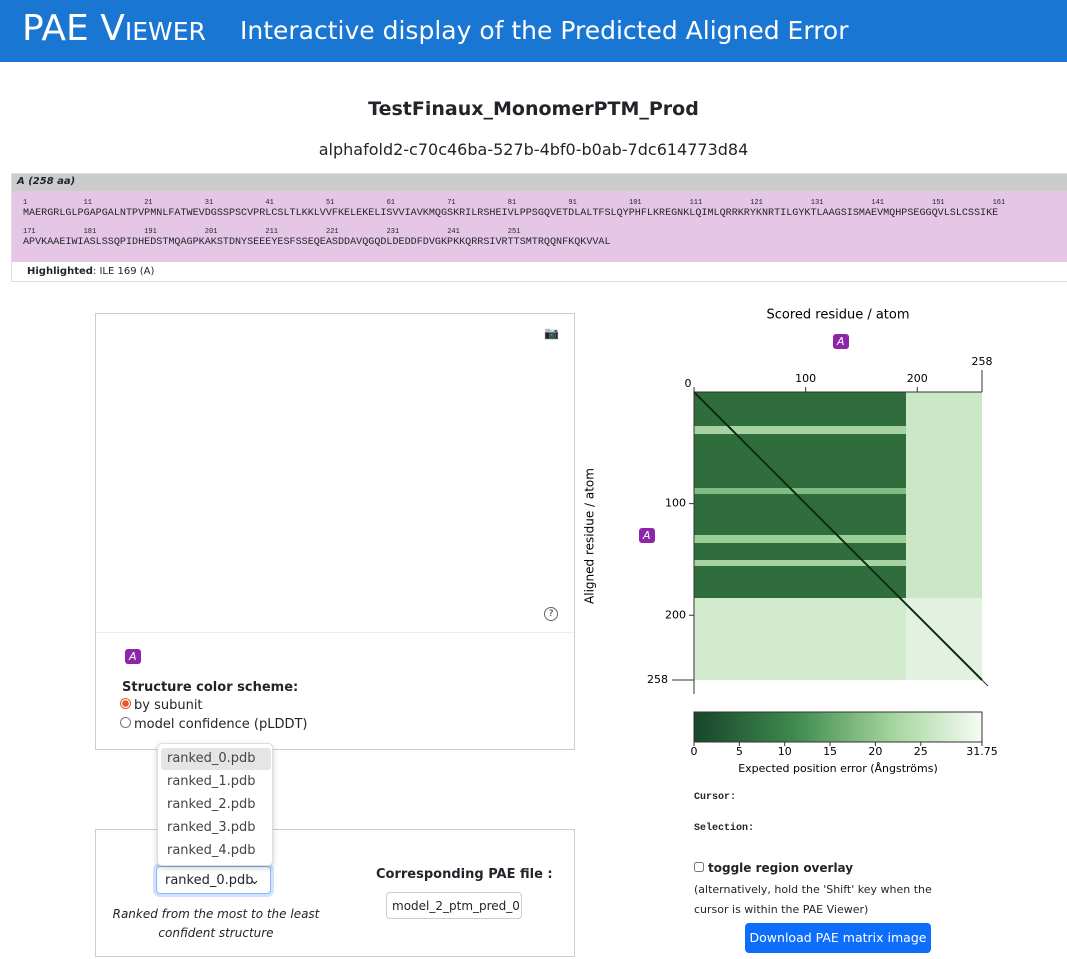 Image resolution: width=1067 pixels, height=959 pixels. Describe the element at coordinates (46, 181) in the screenshot. I see `chain-label: A (258 aa)` at that location.